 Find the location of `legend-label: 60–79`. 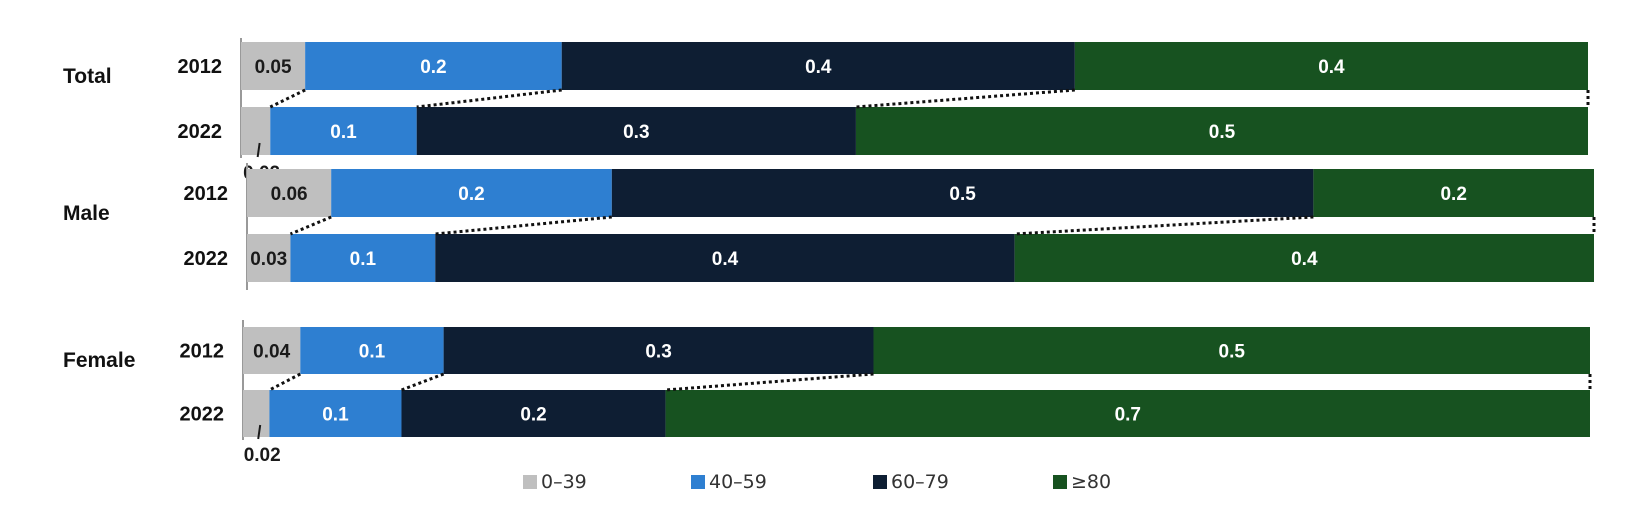

legend-label: 60–79 is located at coordinates (920, 482).